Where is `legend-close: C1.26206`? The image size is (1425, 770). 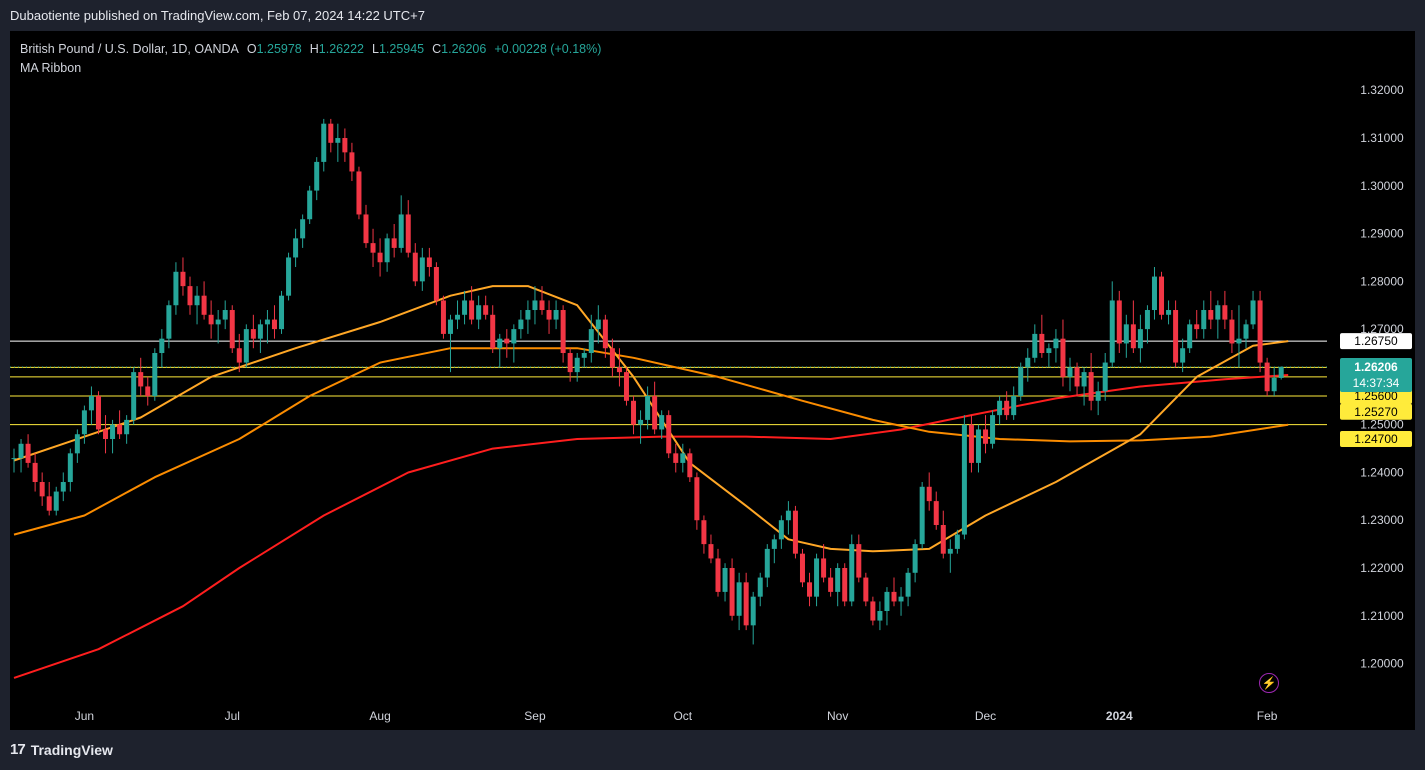
legend-close: C1.26206 is located at coordinates (459, 49).